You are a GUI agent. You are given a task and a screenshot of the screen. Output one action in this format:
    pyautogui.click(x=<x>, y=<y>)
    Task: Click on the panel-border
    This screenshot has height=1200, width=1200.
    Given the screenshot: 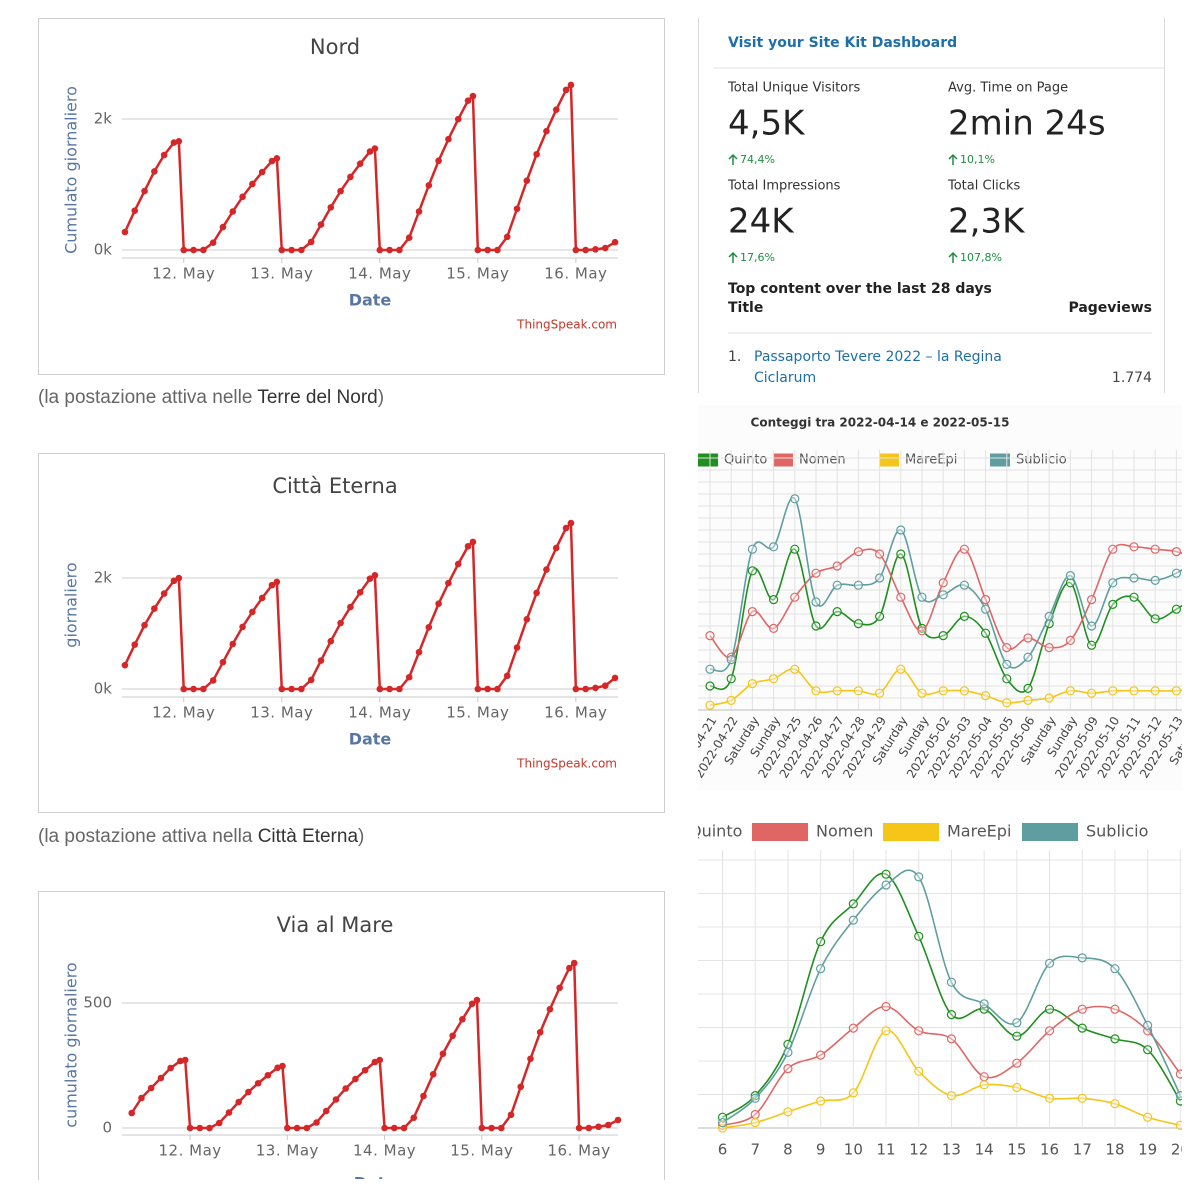 What is the action you would take?
    pyautogui.click(x=931, y=205)
    